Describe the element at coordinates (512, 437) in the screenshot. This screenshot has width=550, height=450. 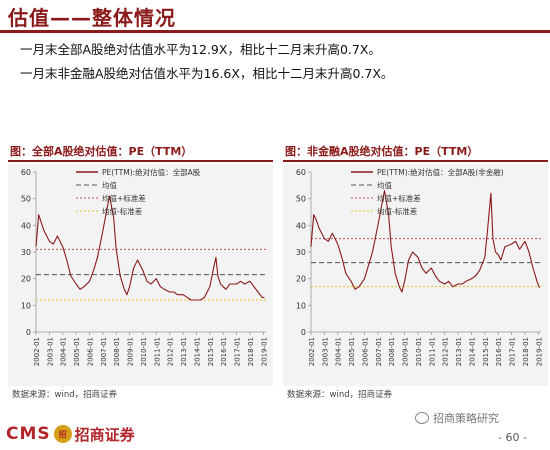
I see `page-number: - 60 -` at that location.